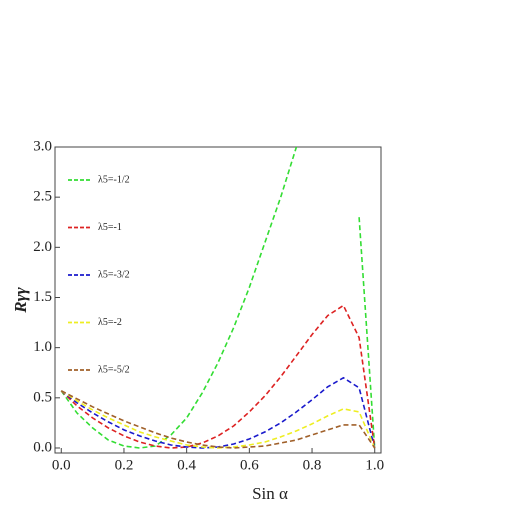 The image size is (526, 526). I want to click on y-axis-label: Rγγ, so click(20, 299).